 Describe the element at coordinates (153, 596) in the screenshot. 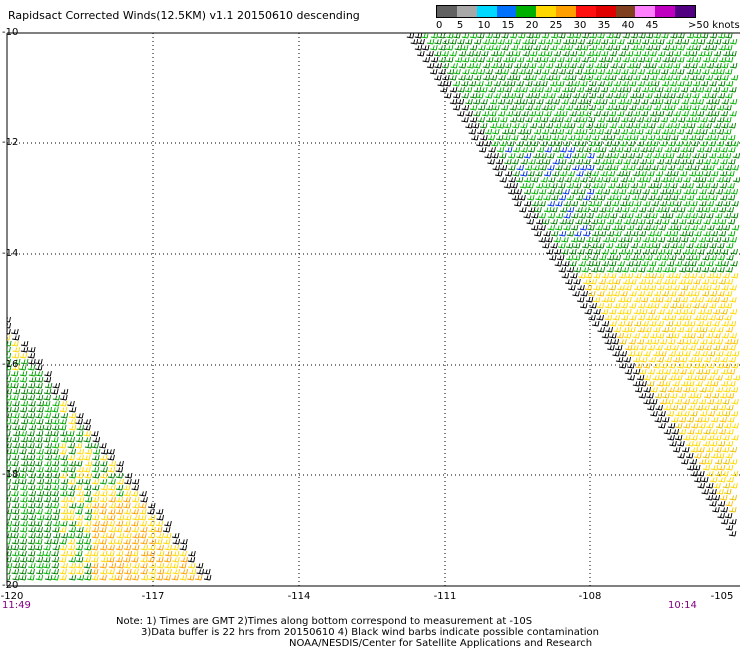

I see `lon-label-117: -117` at that location.